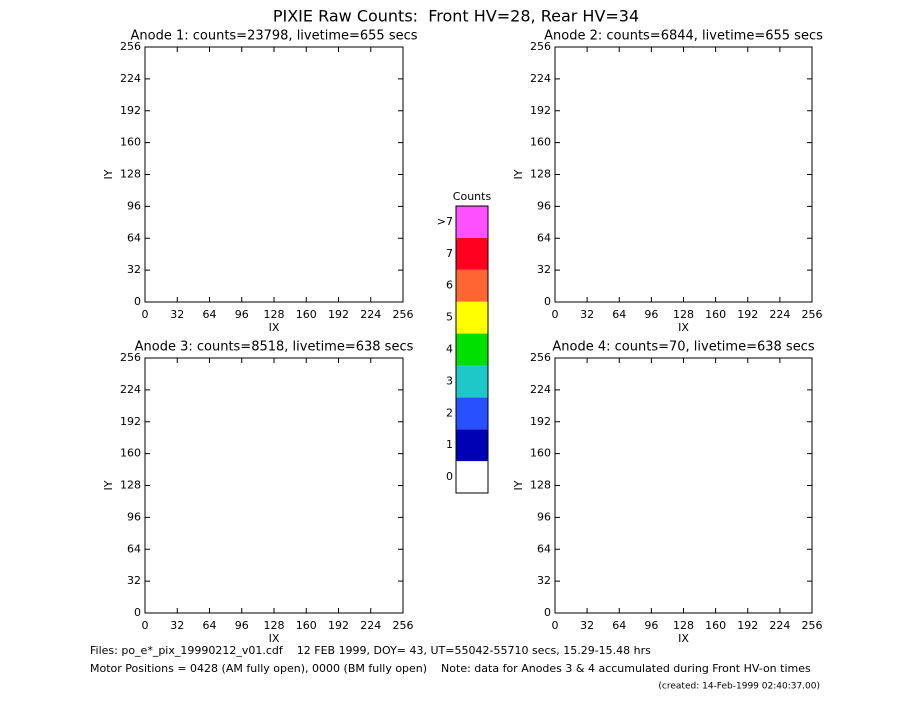  Describe the element at coordinates (449, 444) in the screenshot. I see `colorbar-label: 1` at that location.